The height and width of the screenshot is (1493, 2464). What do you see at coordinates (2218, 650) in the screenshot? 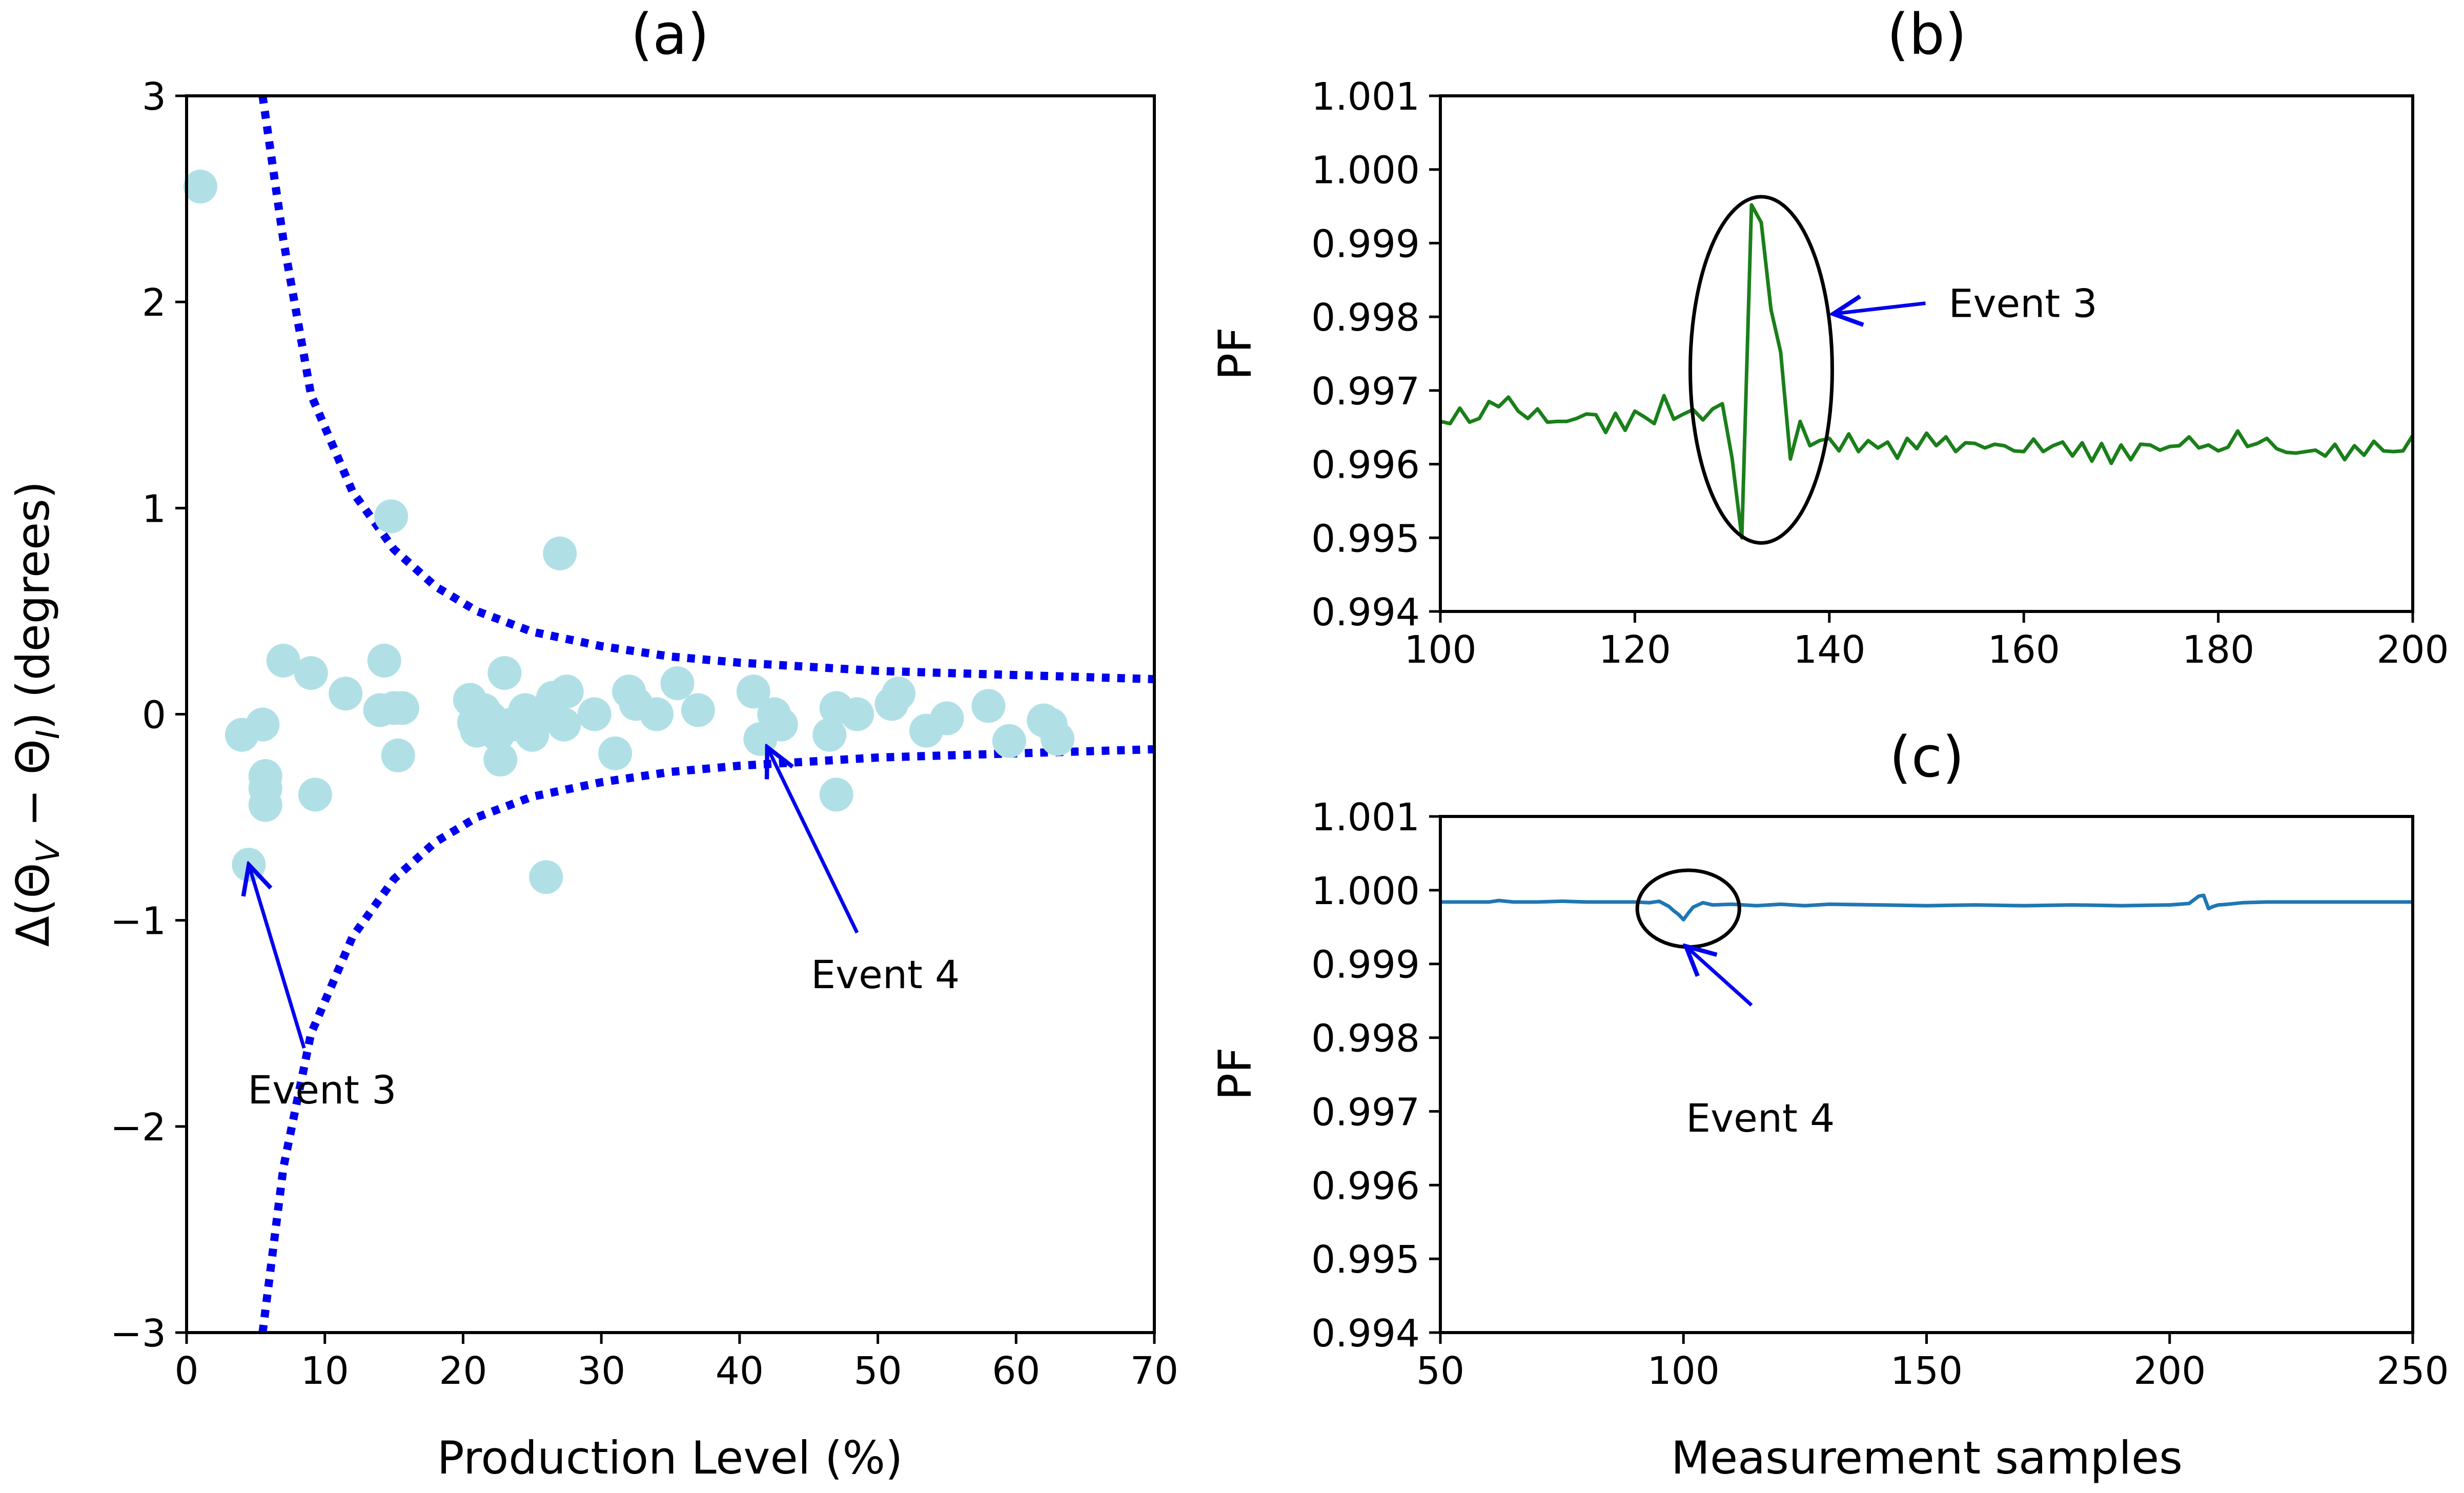
I see `x-tick-label: 180` at bounding box center [2218, 650].